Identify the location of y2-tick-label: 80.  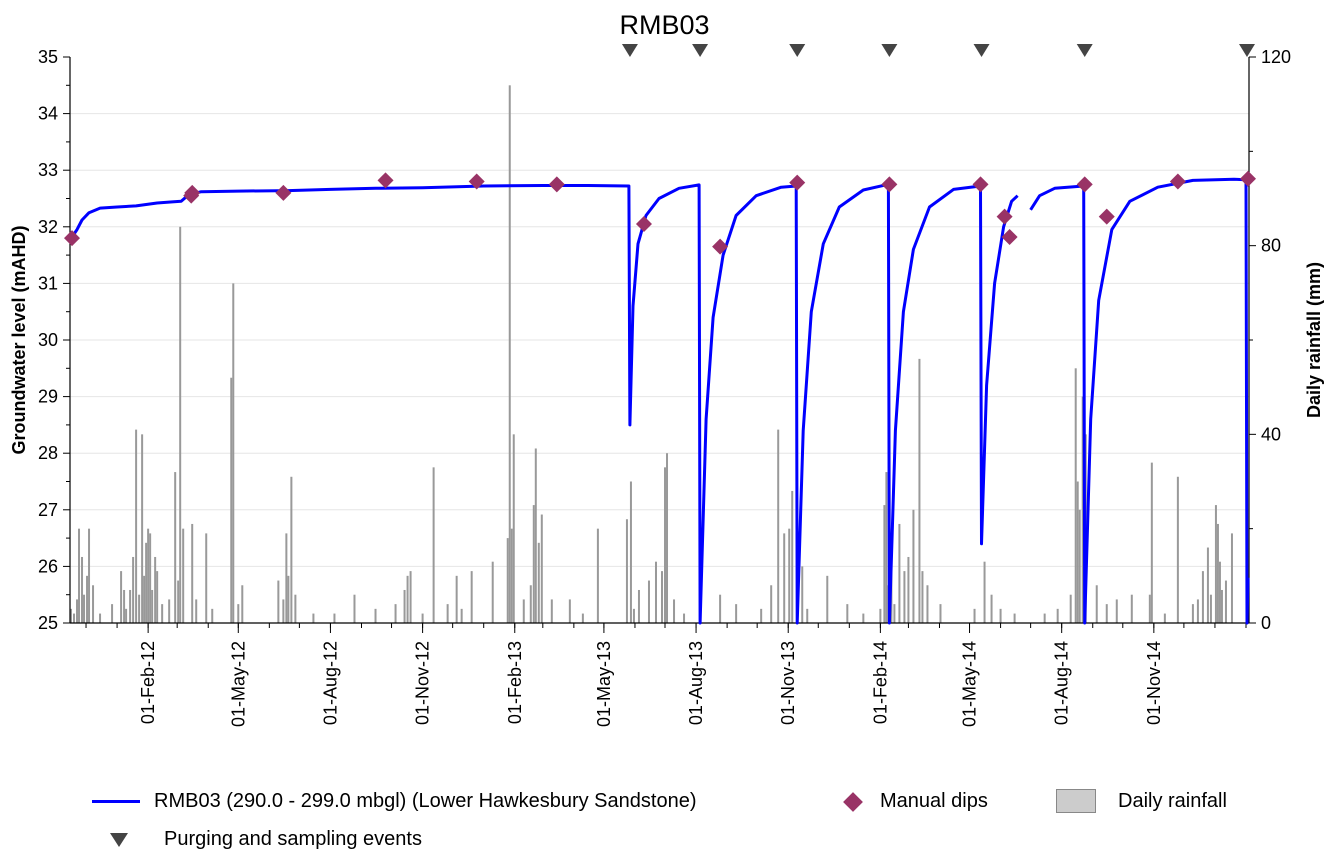
(1271, 246).